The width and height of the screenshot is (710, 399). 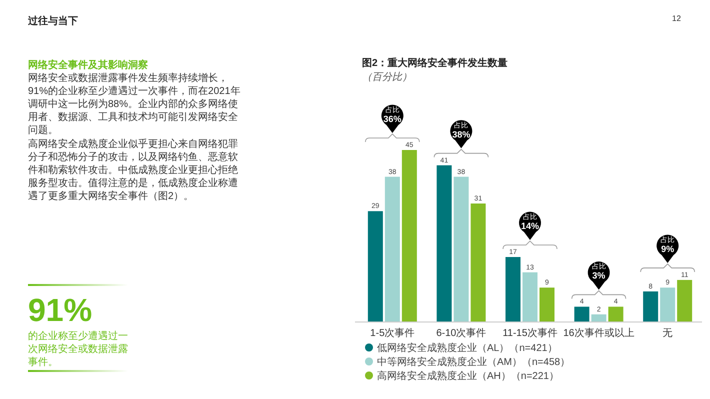 What do you see at coordinates (133, 170) in the screenshot?
I see `text: 高网络安全成熟度企业似乎更担心来自网络犯罪分子和恐怖分子的攻击，以及网络钓鱼、恶意软件和勒索软件攻击。中低成熟度企业更担心拒绝服务型攻击。值得注意的是，低成熟度企业称遭遇了更多重大网络安全事件（图2）。` at bounding box center [133, 170].